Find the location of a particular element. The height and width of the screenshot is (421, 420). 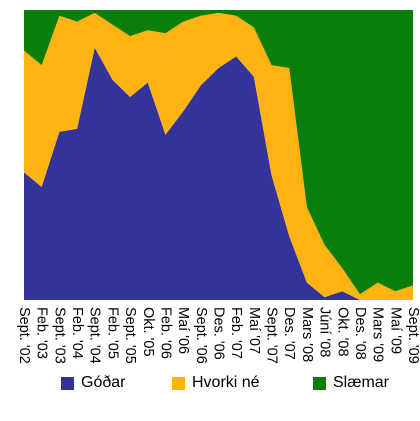

x-tick-label: Feb. '04 is located at coordinates (77, 333).